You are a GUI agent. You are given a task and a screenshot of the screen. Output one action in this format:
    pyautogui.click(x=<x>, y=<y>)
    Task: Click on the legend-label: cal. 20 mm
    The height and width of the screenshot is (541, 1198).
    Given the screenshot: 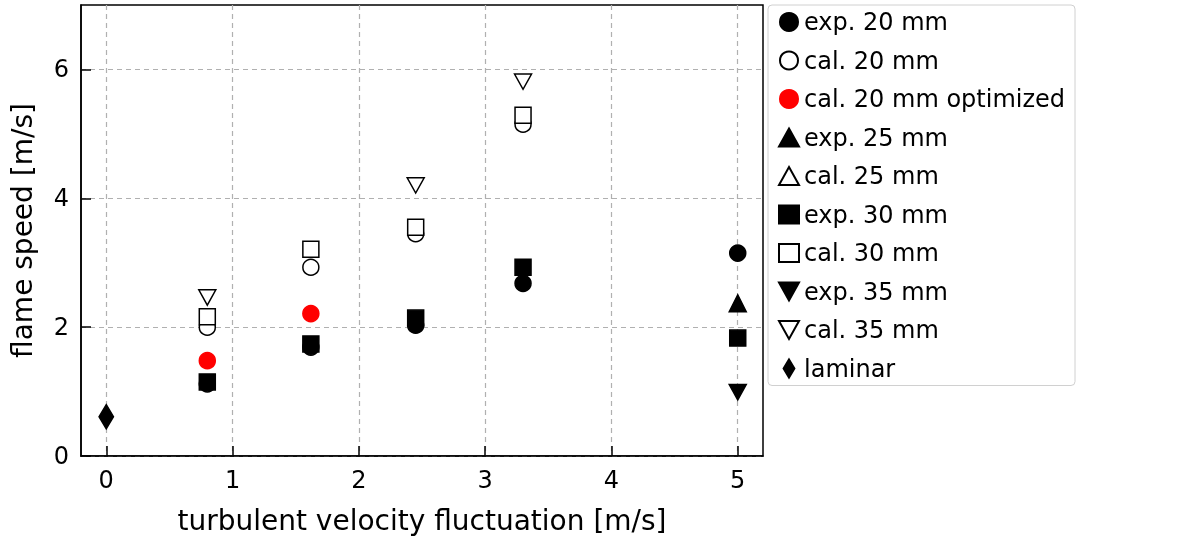 What is the action you would take?
    pyautogui.click(x=871, y=60)
    